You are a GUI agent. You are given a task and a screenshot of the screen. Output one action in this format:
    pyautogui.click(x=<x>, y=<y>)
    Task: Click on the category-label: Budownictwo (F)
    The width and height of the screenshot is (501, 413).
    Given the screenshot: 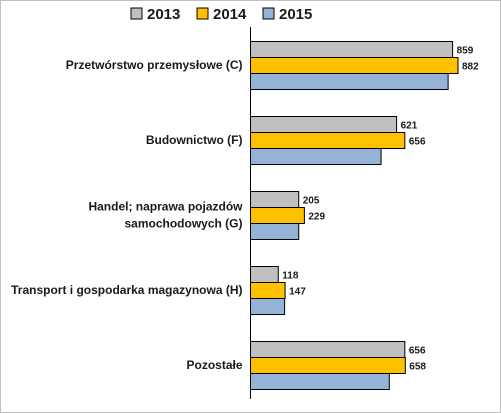 What is the action you would take?
    pyautogui.click(x=194, y=140)
    